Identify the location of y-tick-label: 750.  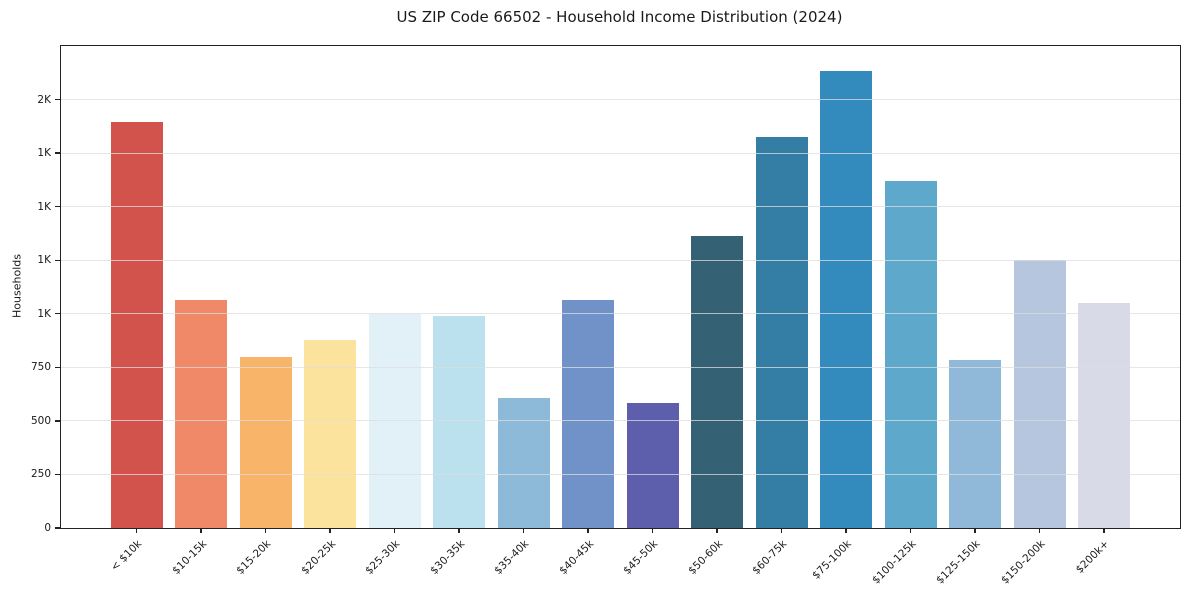
(40, 367).